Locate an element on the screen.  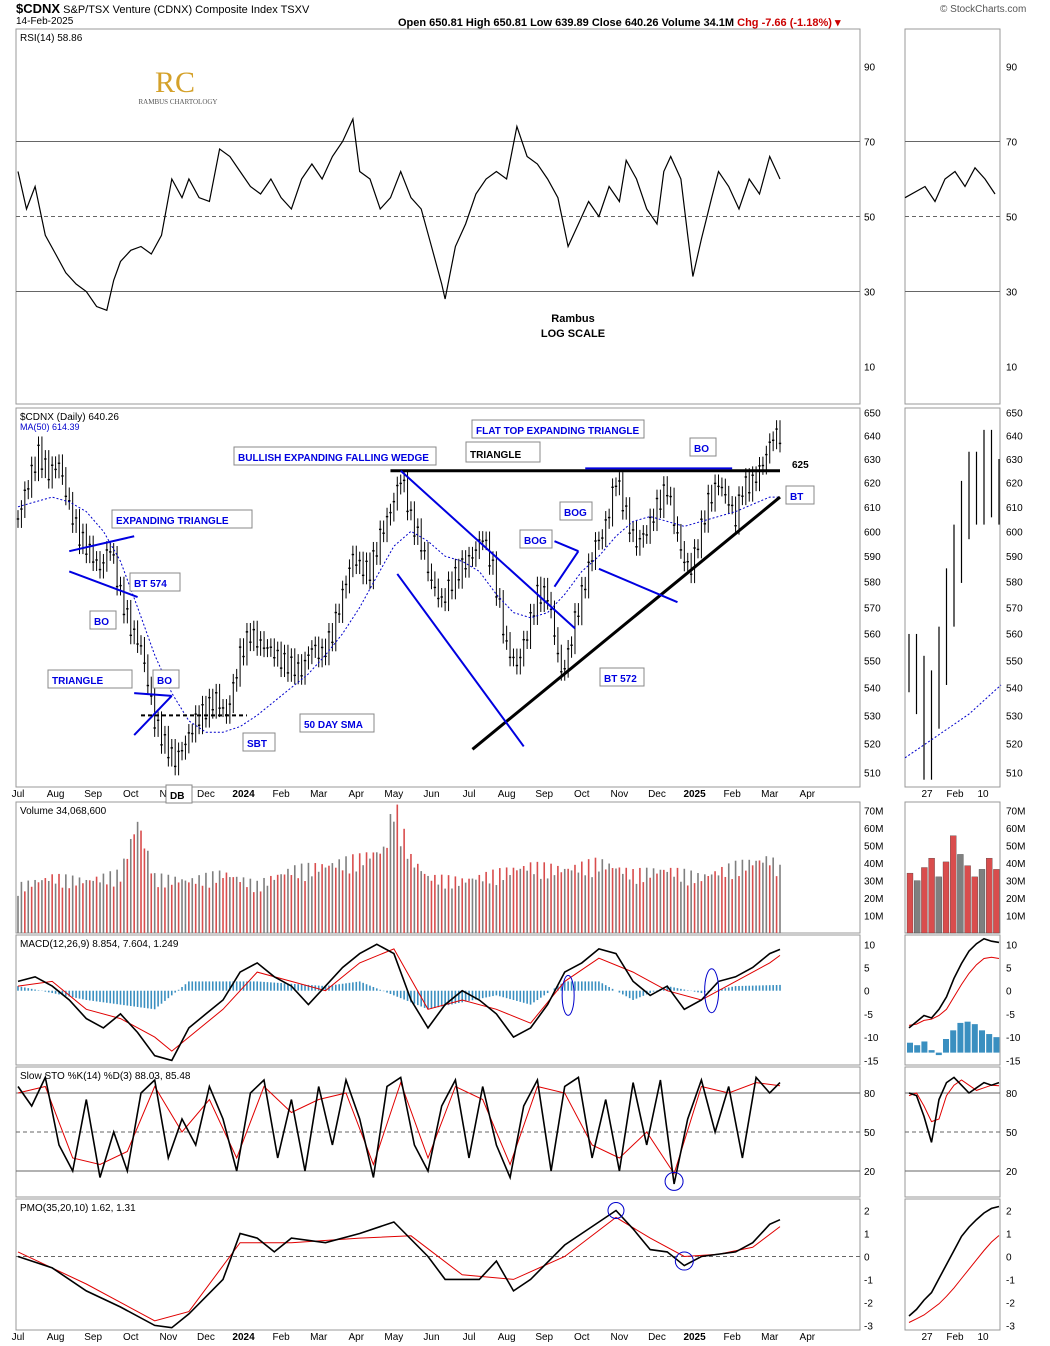
zoom-x-label: Feb is located at coordinates (955, 794).